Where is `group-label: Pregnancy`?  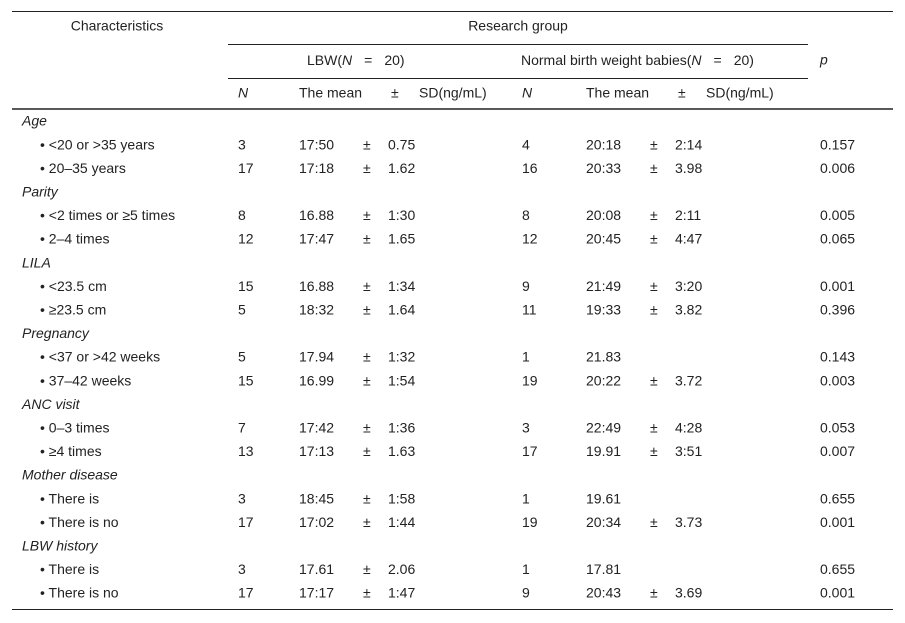 group-label: Pregnancy is located at coordinates (56, 333).